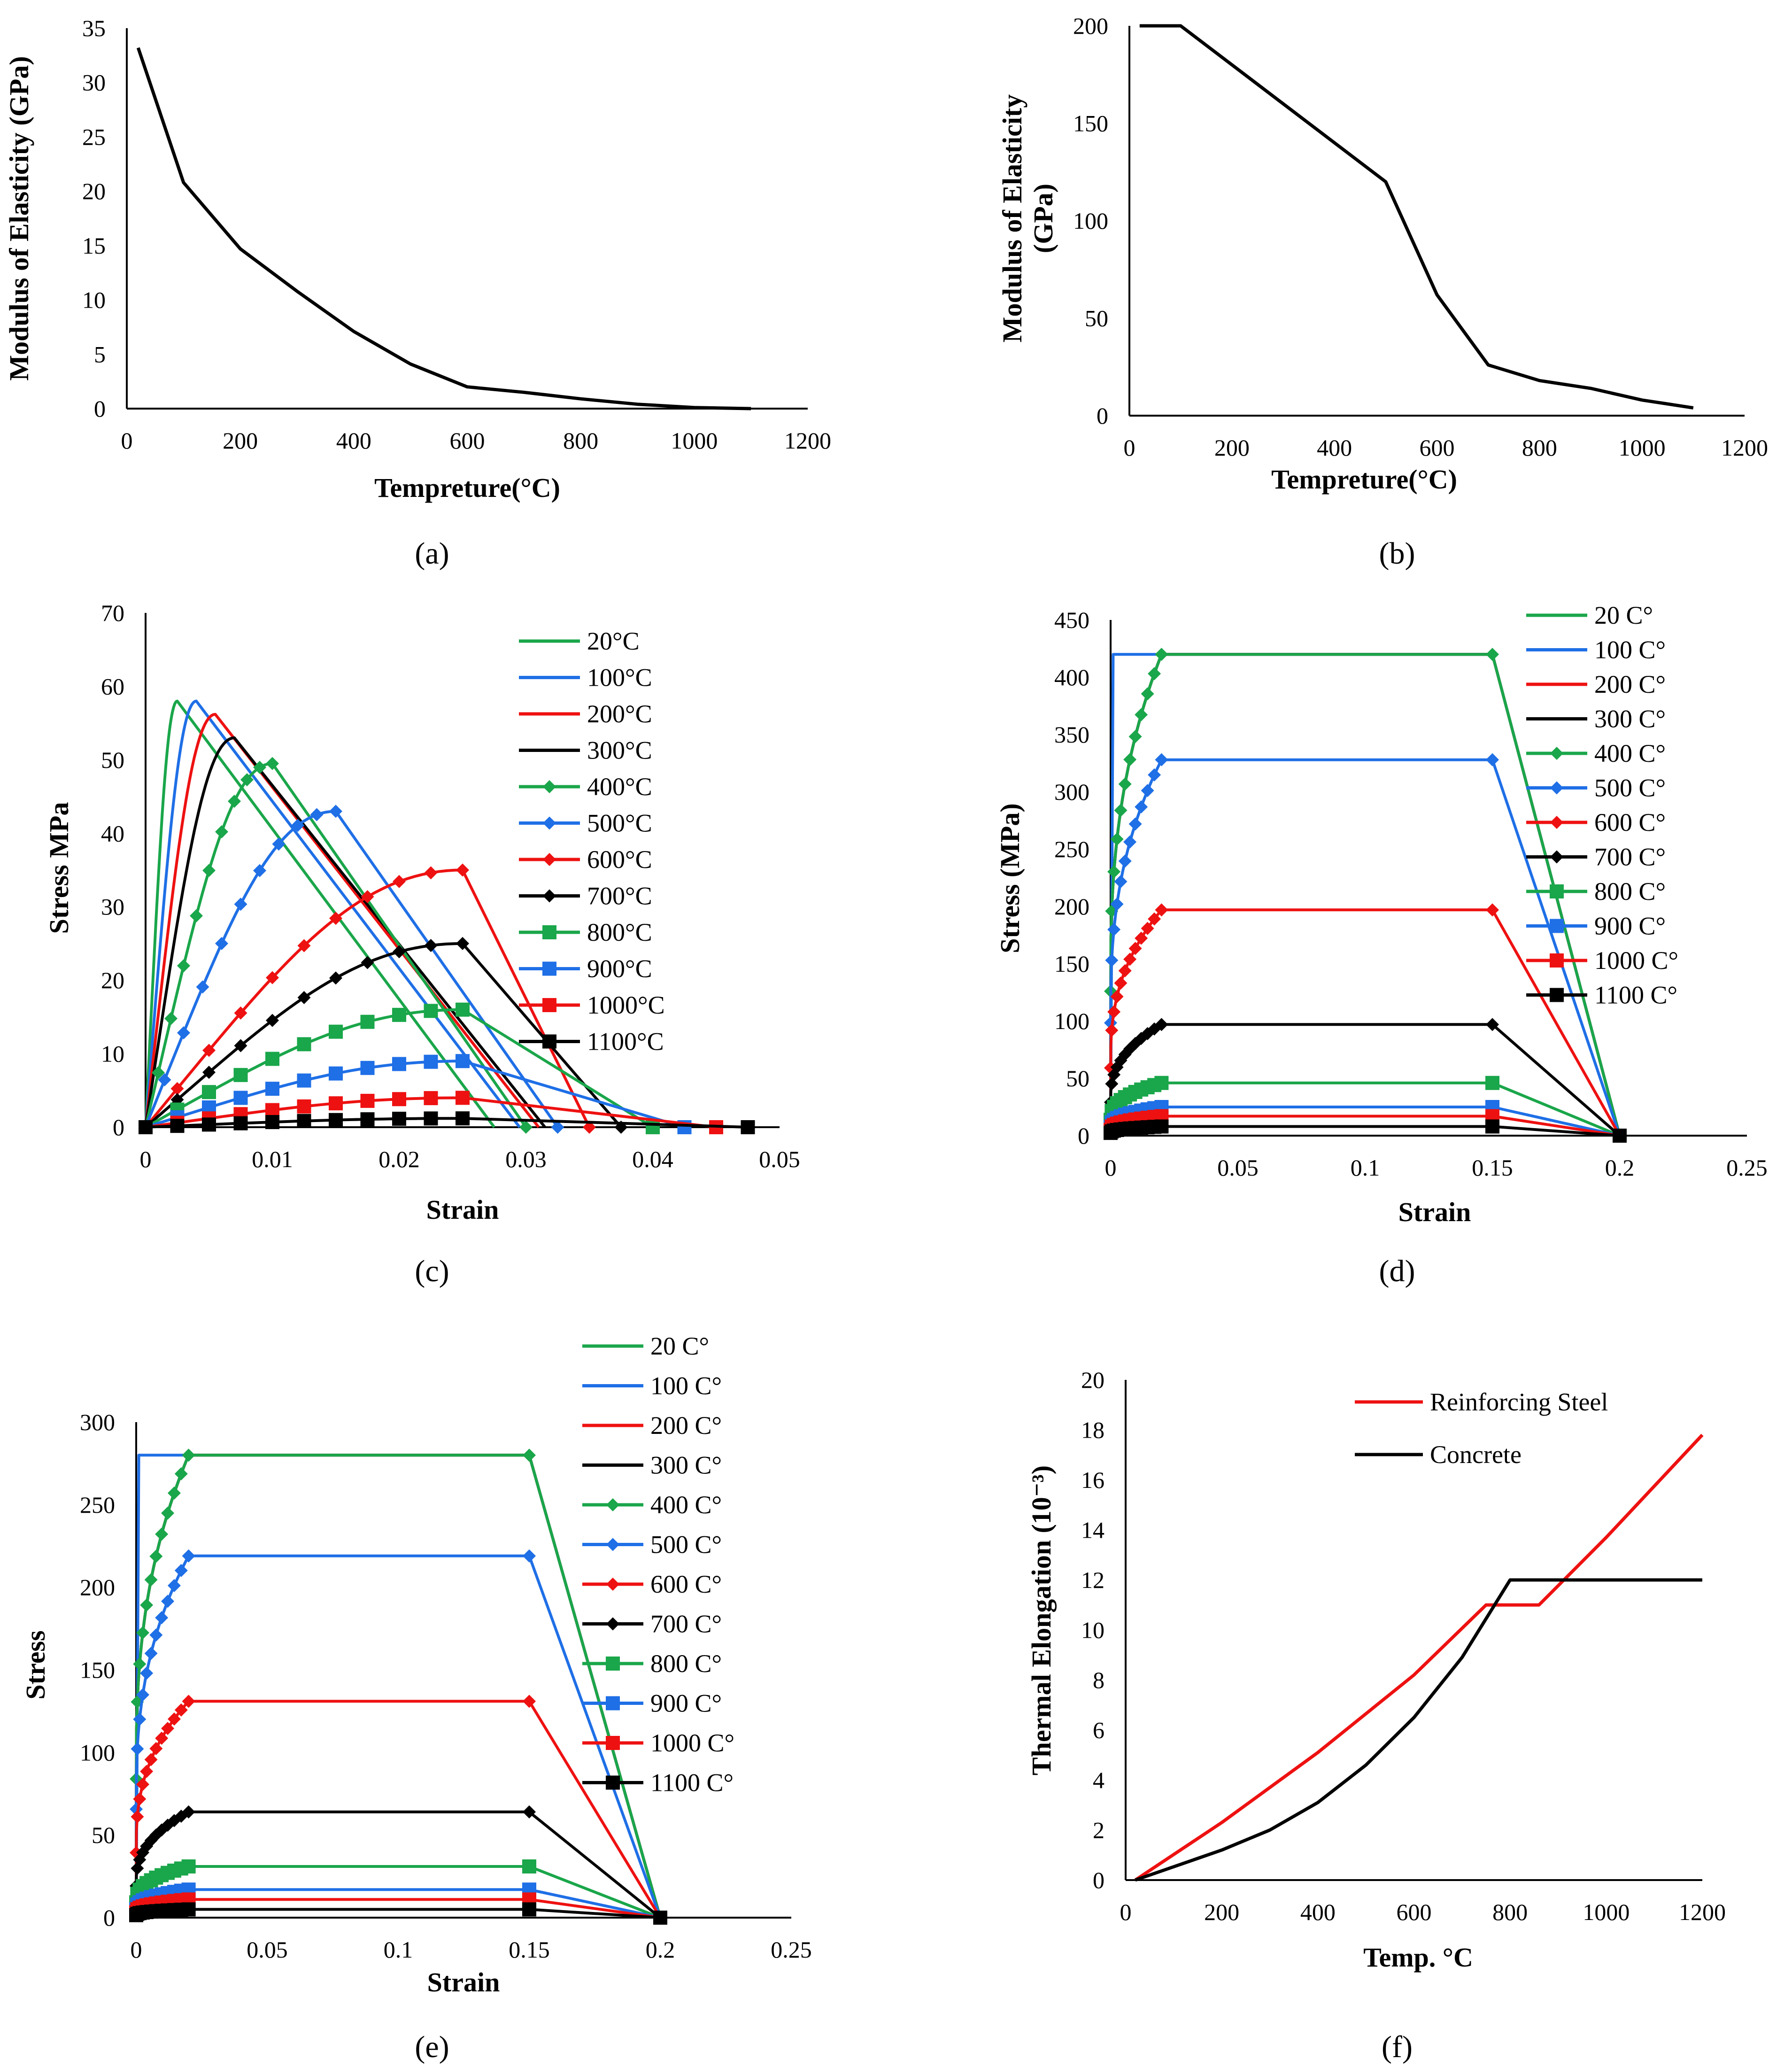 Image resolution: width=1792 pixels, height=2067 pixels. Describe the element at coordinates (1041, 1620) in the screenshot. I see `y-axis-label: Thermal Elongation (10⁻³)` at that location.